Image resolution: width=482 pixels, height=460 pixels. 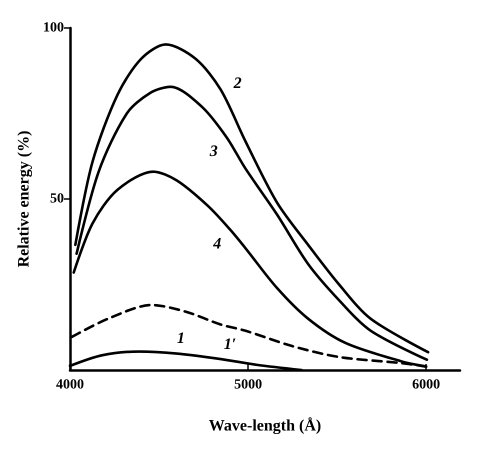 I want to click on x-tick-label: 4000, so click(x=70, y=385).